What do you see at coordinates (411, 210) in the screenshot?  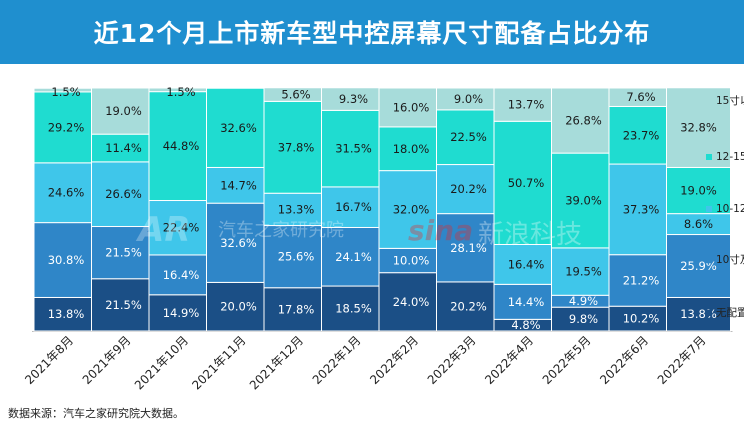 I see `data-label: 32.0%` at bounding box center [411, 210].